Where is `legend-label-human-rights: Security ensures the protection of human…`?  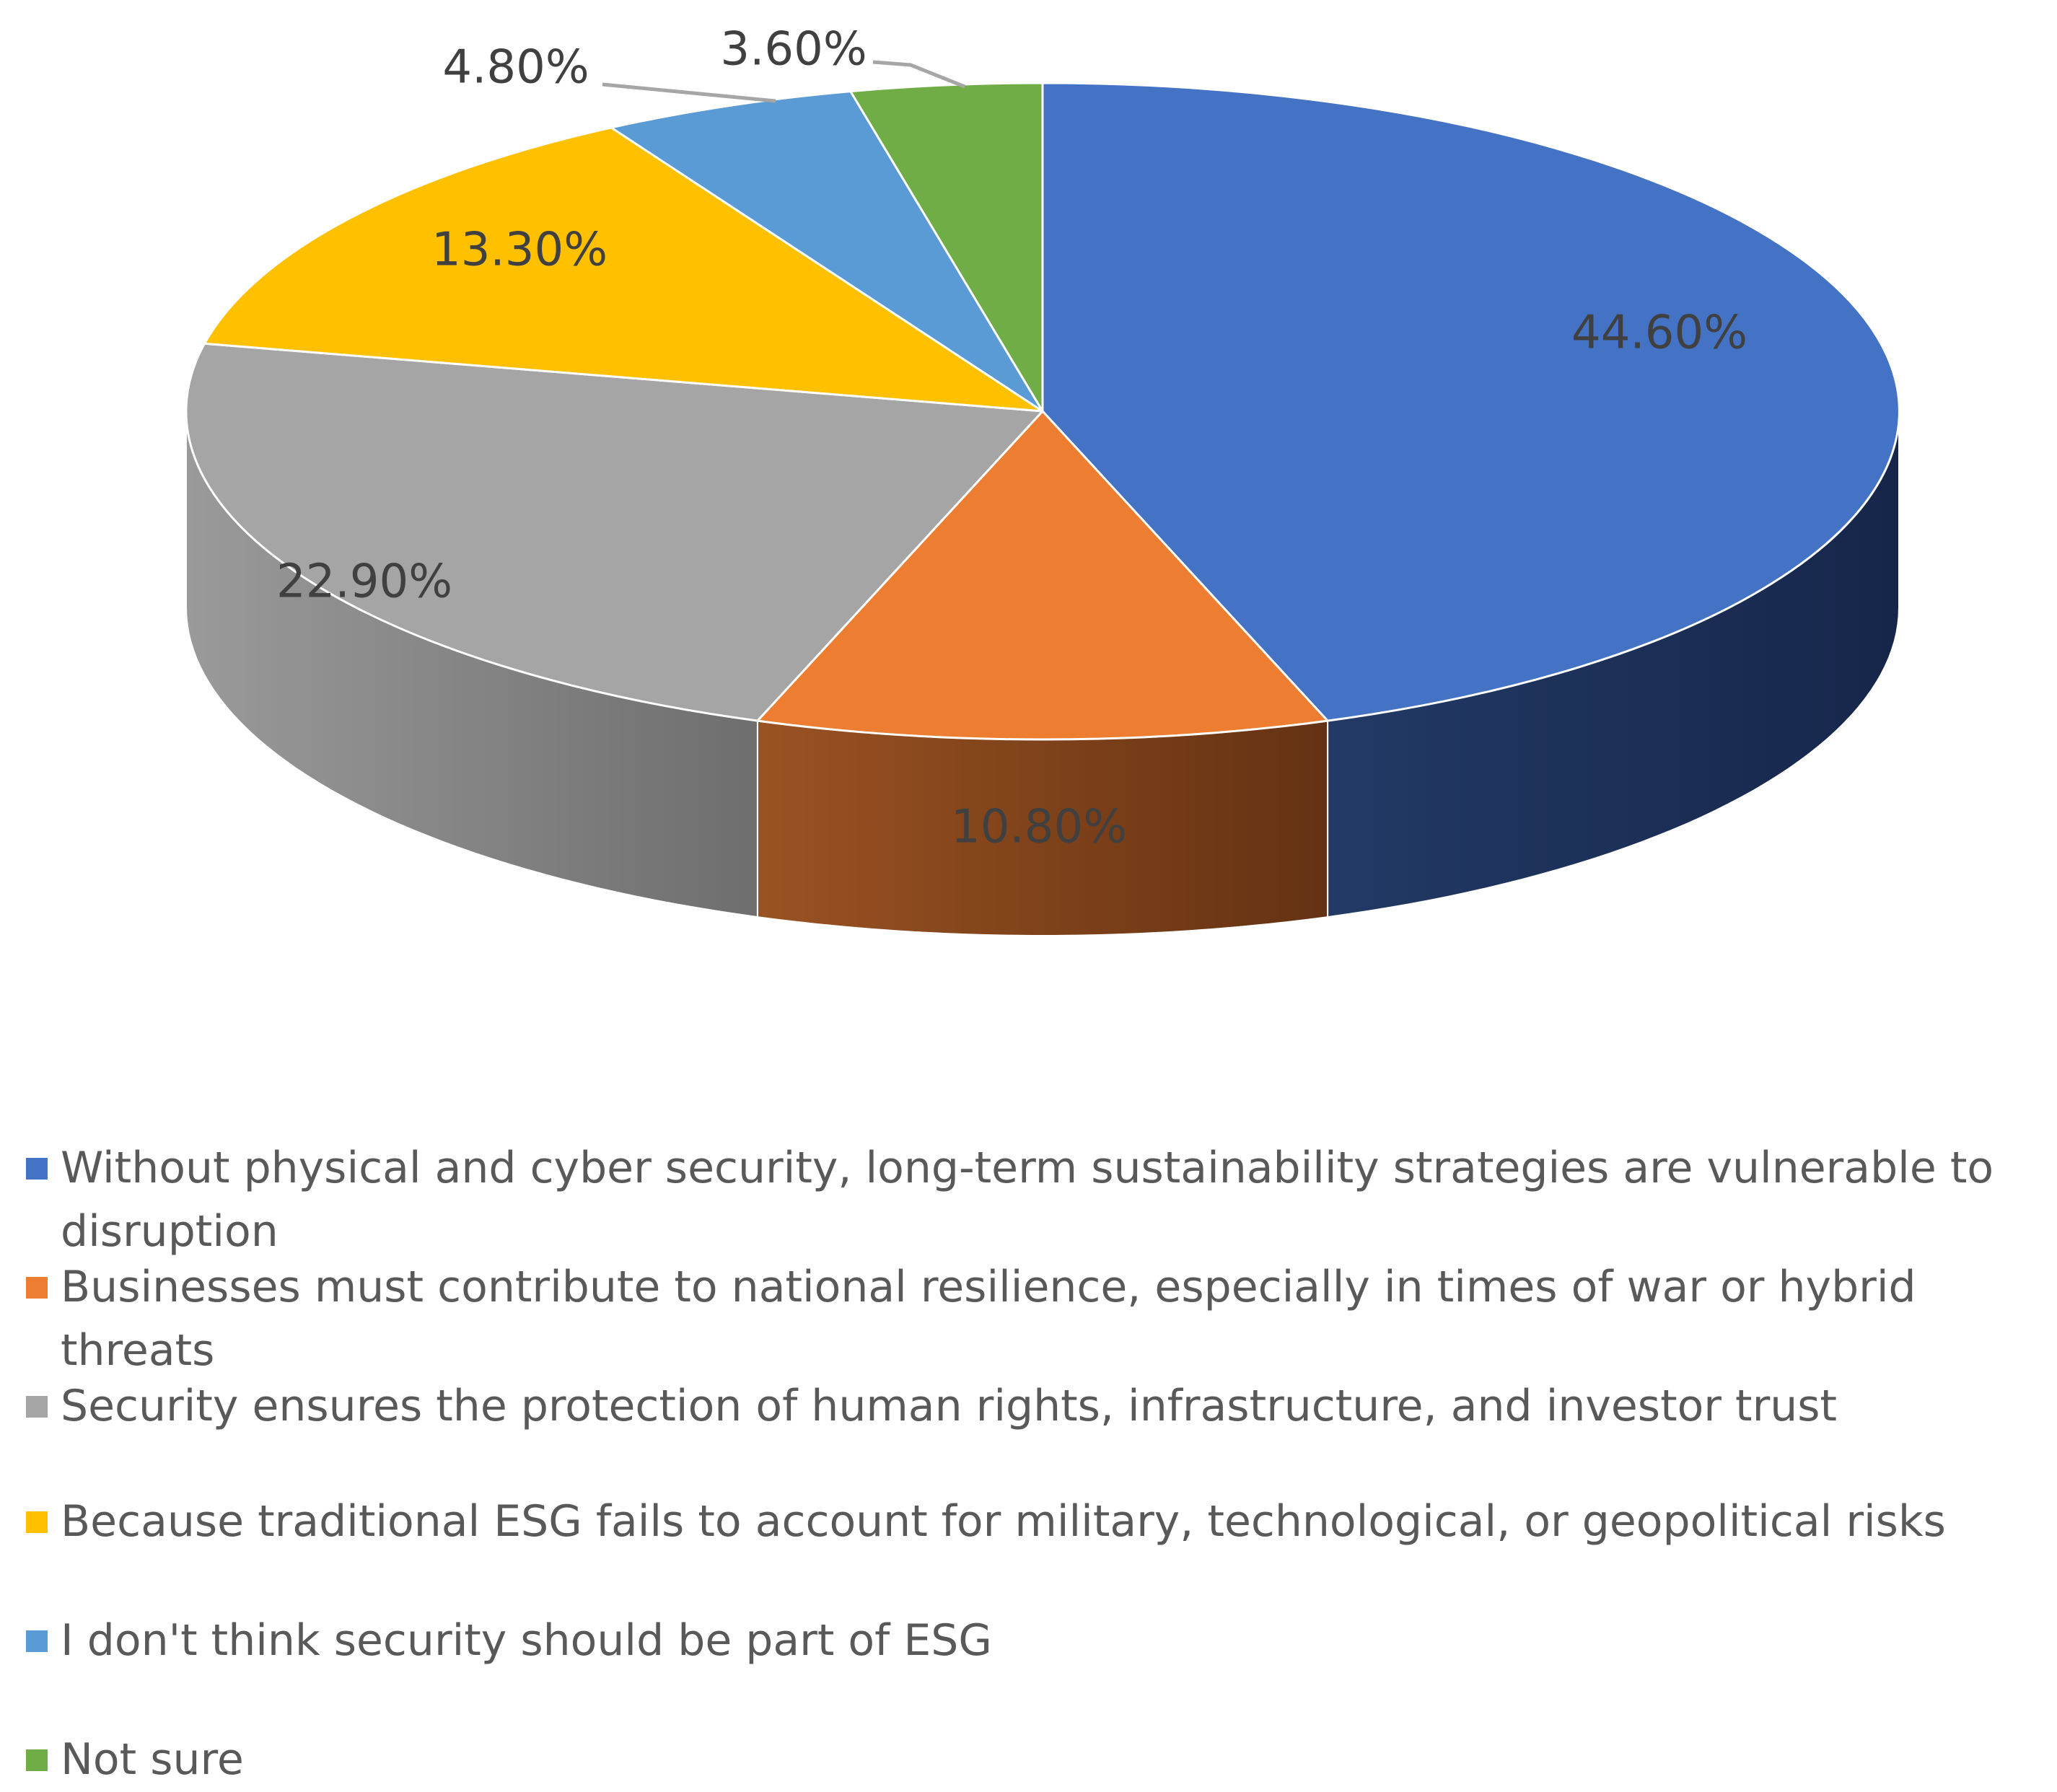 legend-label-human-rights: Security ensures the protection of human… is located at coordinates (950, 1406).